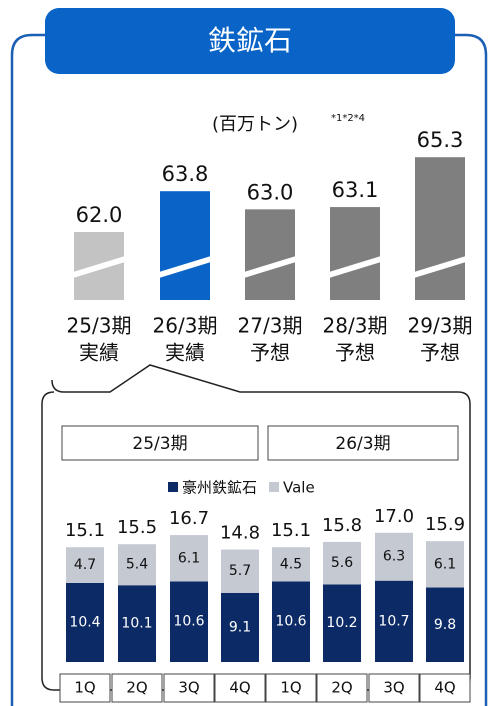  I want to click on segment-label: 9.1, so click(240, 627).